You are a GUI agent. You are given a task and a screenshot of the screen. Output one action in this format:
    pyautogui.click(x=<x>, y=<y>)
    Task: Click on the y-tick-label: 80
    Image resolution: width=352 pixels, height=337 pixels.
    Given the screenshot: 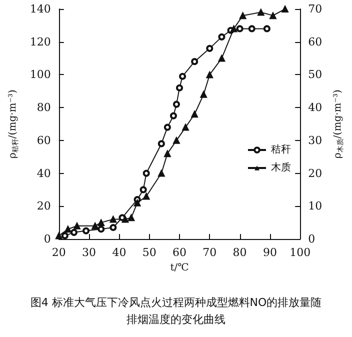 What is the action you would take?
    pyautogui.click(x=43, y=107)
    